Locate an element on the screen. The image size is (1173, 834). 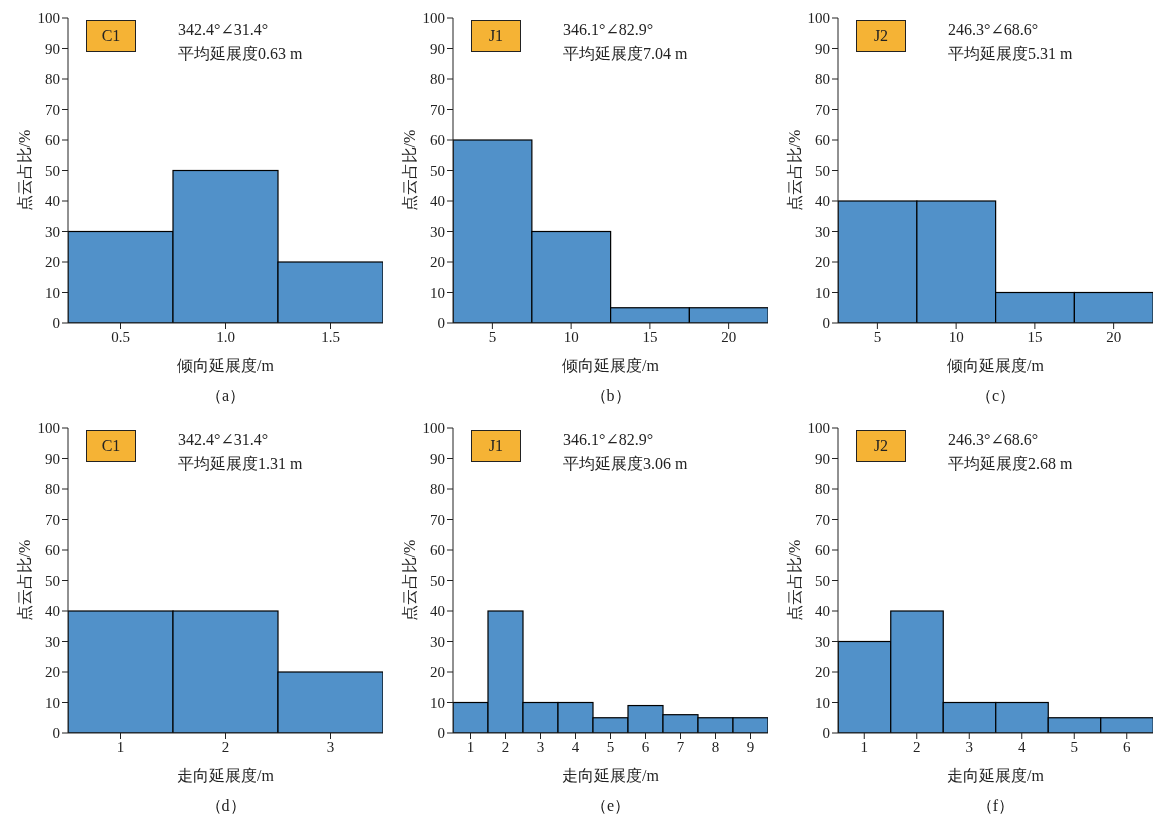
x-tick-label: 6 is located at coordinates (645, 746).